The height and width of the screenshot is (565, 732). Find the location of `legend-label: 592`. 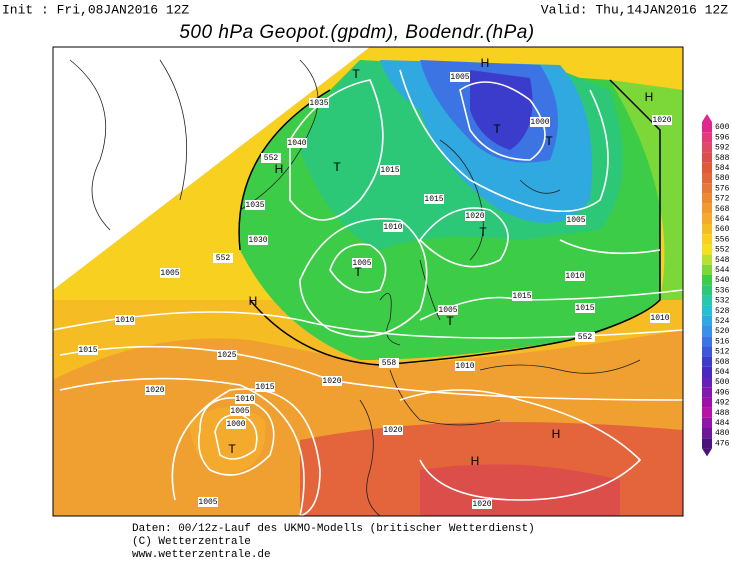

legend-label: 592 is located at coordinates (722, 148).